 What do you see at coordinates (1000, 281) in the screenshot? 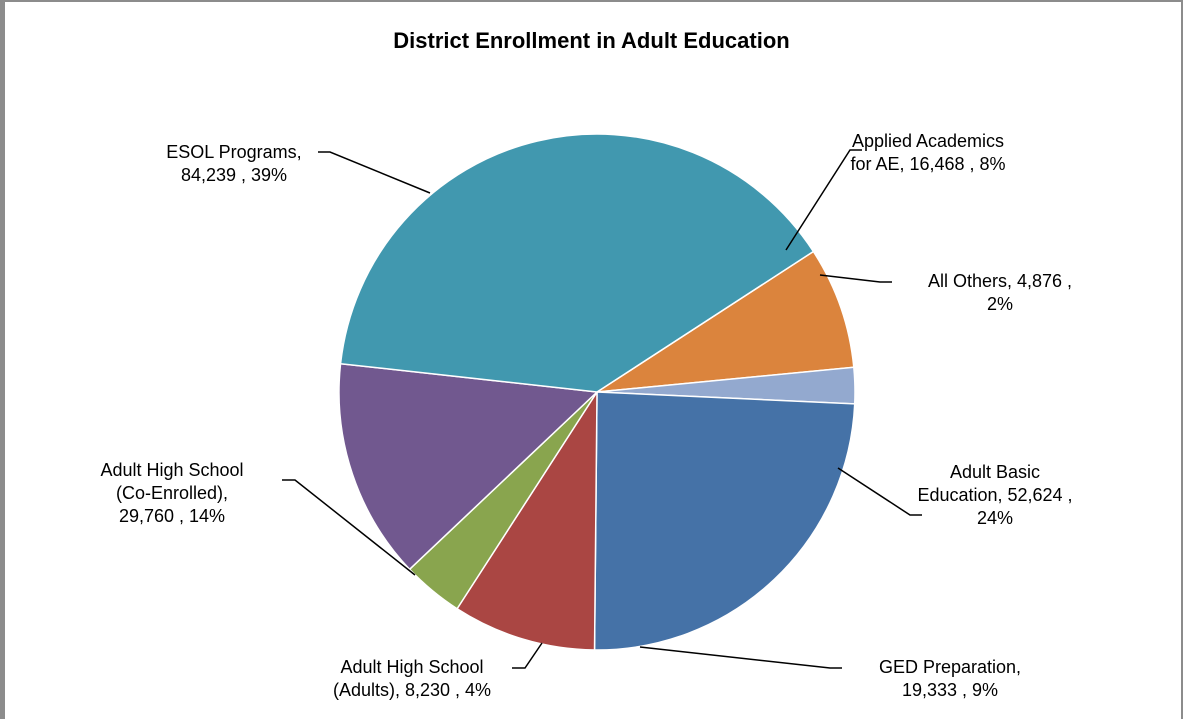
I see `data-label-line: All Others, 4,876 ,` at bounding box center [1000, 281].